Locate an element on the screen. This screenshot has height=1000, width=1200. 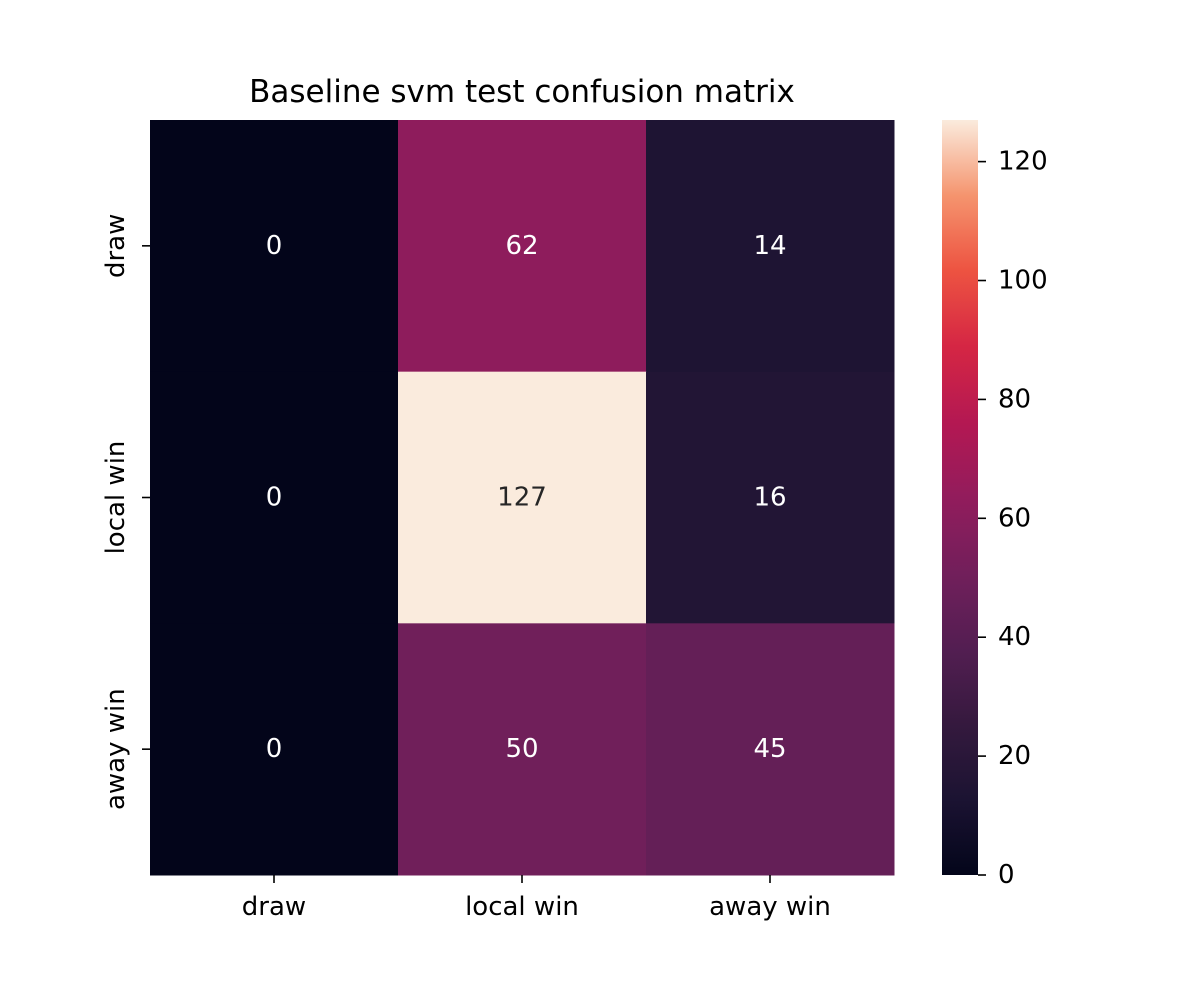
cell-value-label: 14 is located at coordinates (769, 246).